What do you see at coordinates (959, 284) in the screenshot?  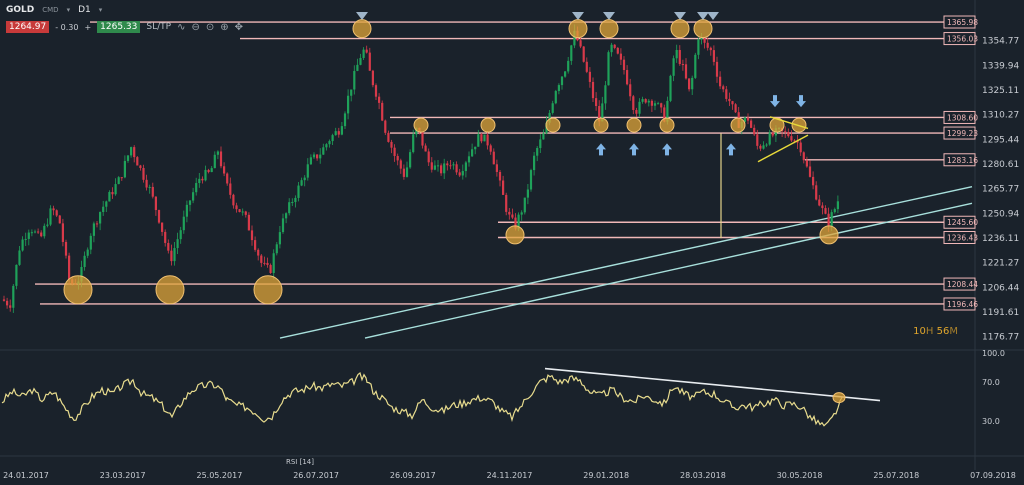 I see `level-label-box` at bounding box center [959, 284].